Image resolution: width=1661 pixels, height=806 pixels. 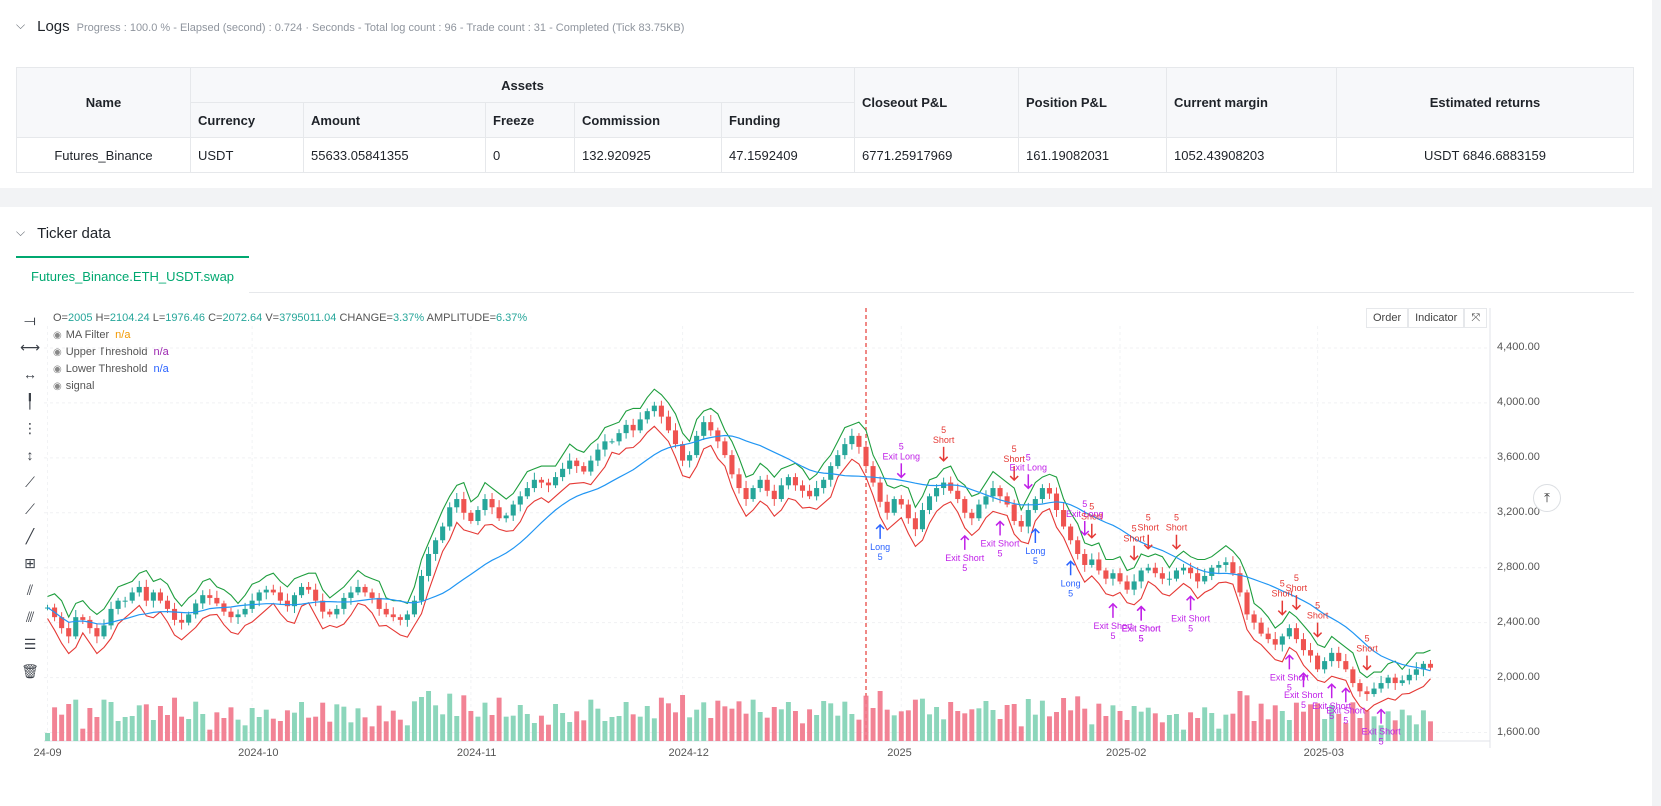 What do you see at coordinates (30, 428) in the screenshot?
I see `vertical-line-icon: ⋮` at bounding box center [30, 428].